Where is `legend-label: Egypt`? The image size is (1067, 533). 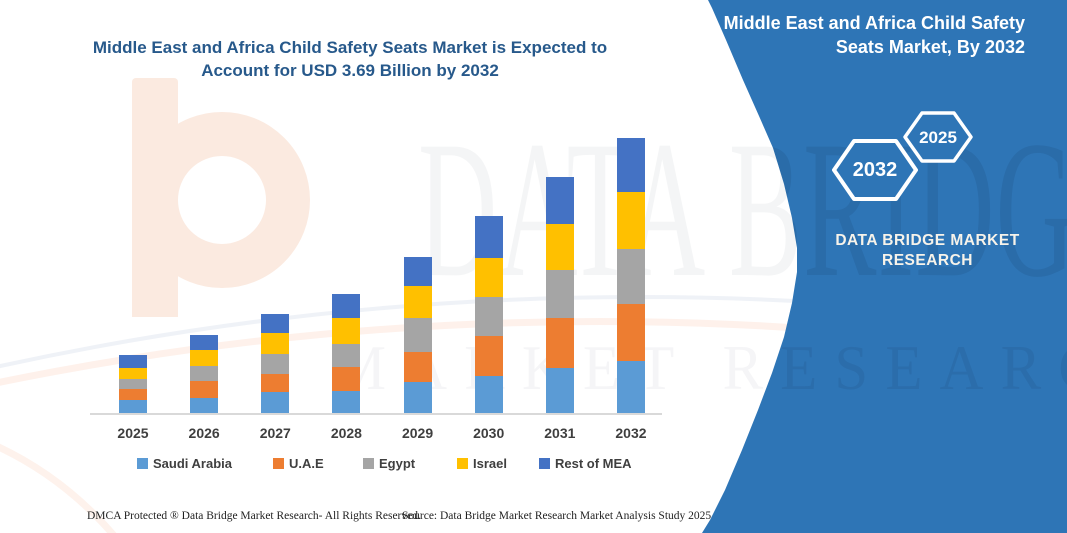
legend-label: Egypt is located at coordinates (397, 463).